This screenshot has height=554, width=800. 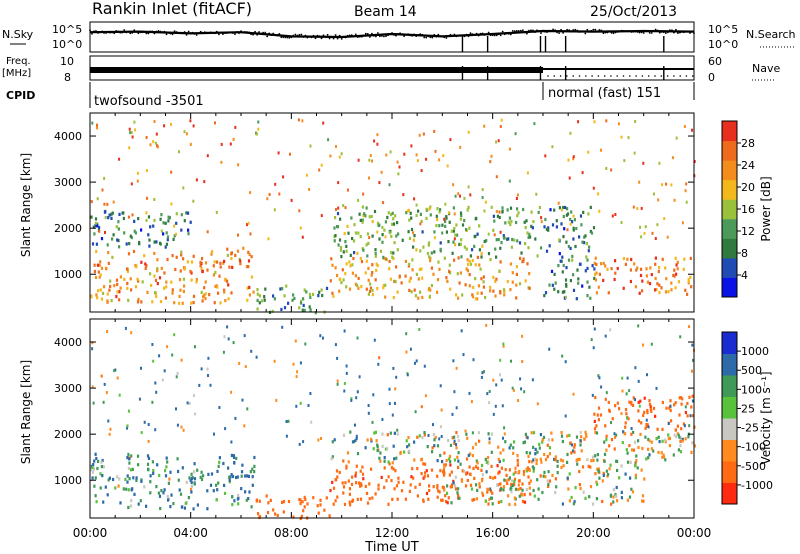 I want to click on power-colorbar-tick-label: 24, so click(x=748, y=165).